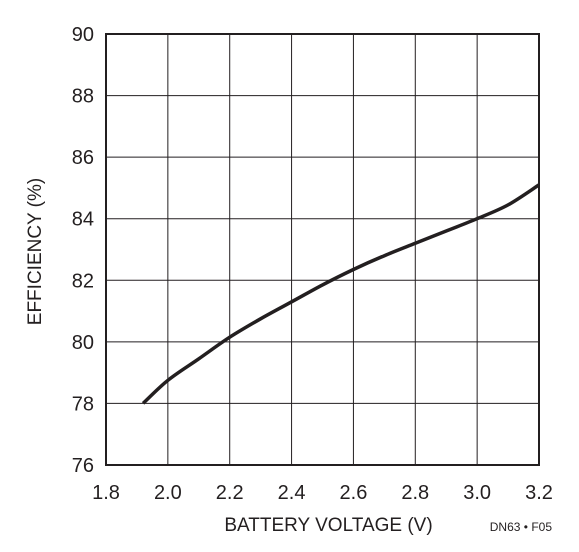  Describe the element at coordinates (83, 35) in the screenshot. I see `y-tick-label: 90` at that location.